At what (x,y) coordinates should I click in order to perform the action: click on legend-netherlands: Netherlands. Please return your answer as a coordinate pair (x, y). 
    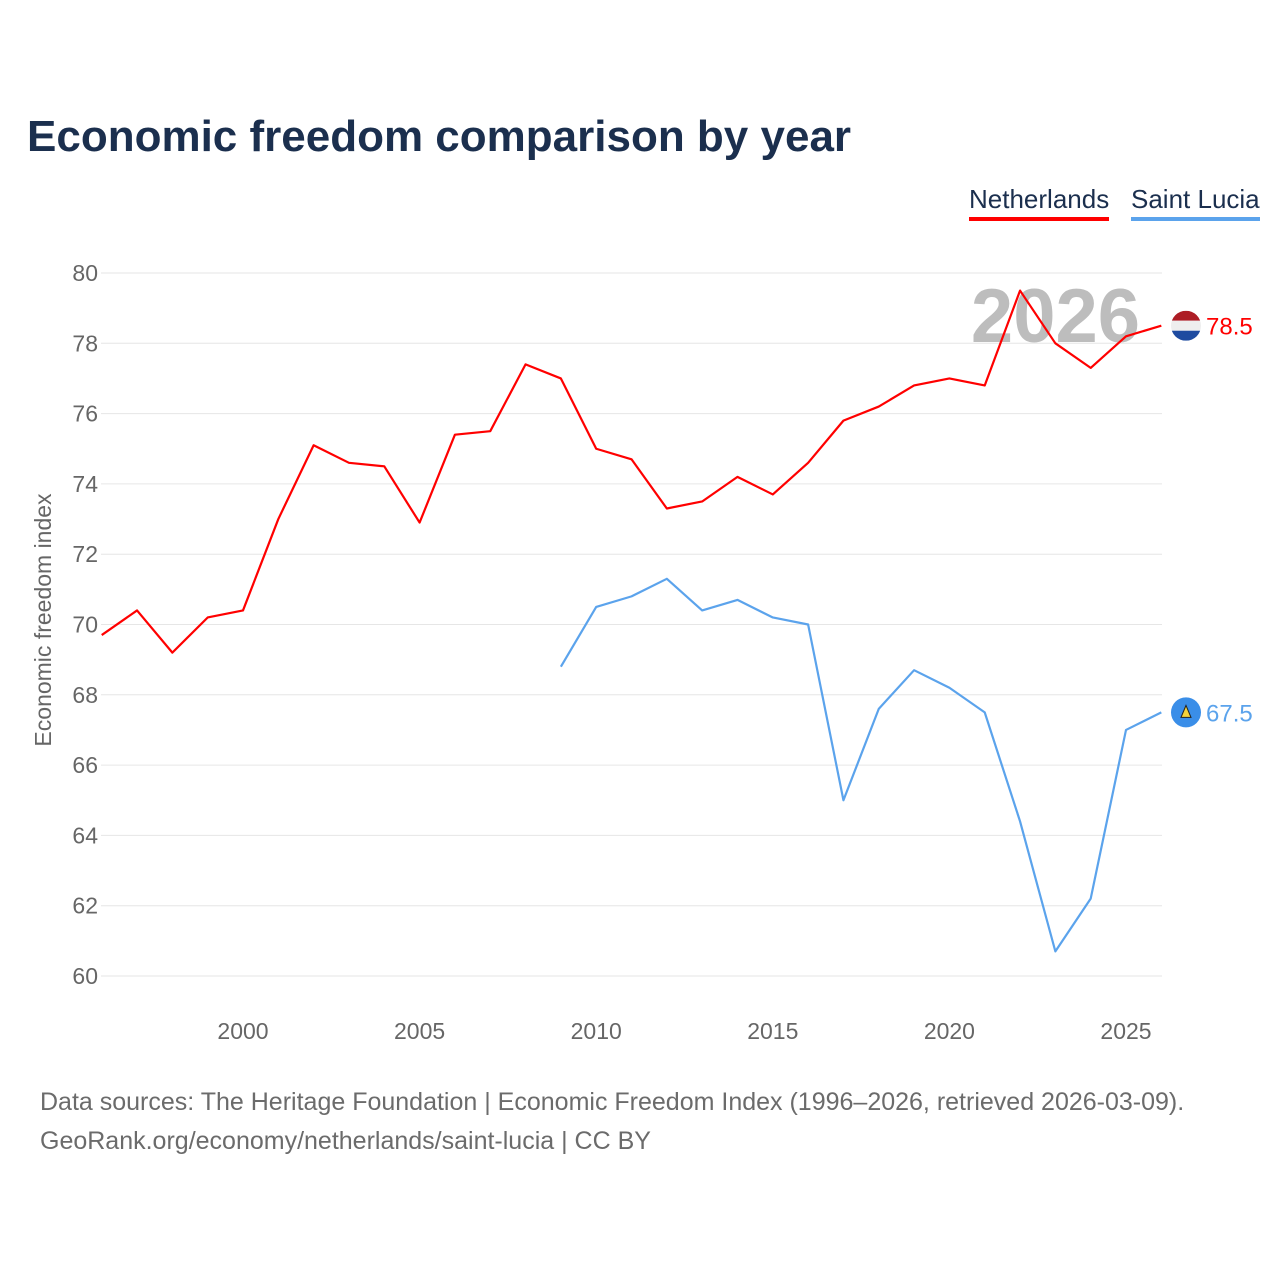
    Looking at the image, I should click on (1039, 202).